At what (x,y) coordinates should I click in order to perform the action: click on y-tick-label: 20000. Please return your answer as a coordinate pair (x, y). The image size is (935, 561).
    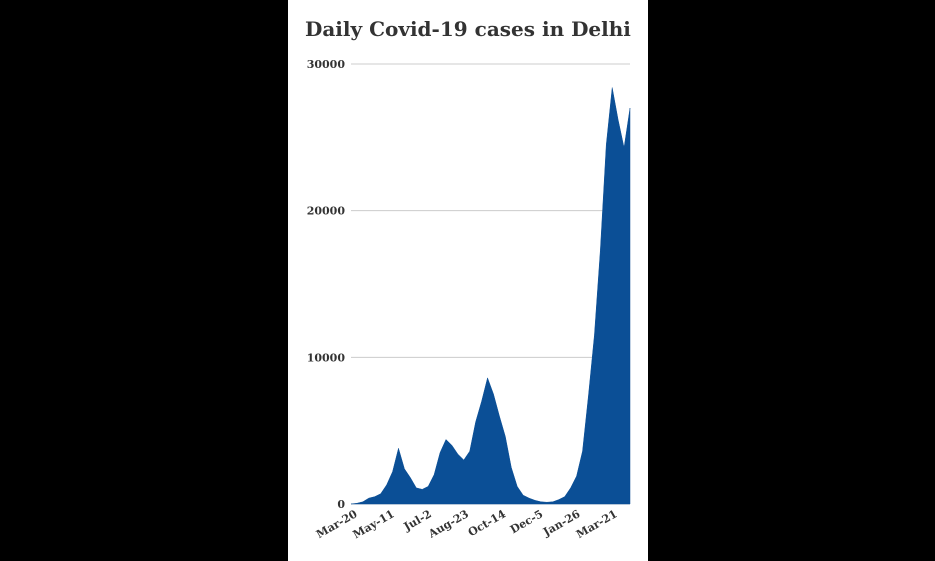
    Looking at the image, I should click on (326, 211).